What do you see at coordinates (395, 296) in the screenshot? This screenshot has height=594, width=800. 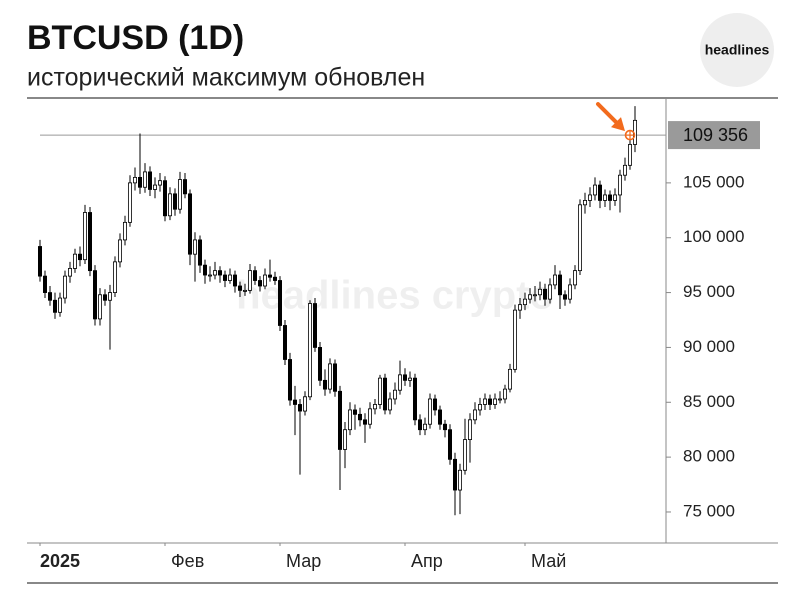 I see `watermark: headlines crypto` at bounding box center [395, 296].